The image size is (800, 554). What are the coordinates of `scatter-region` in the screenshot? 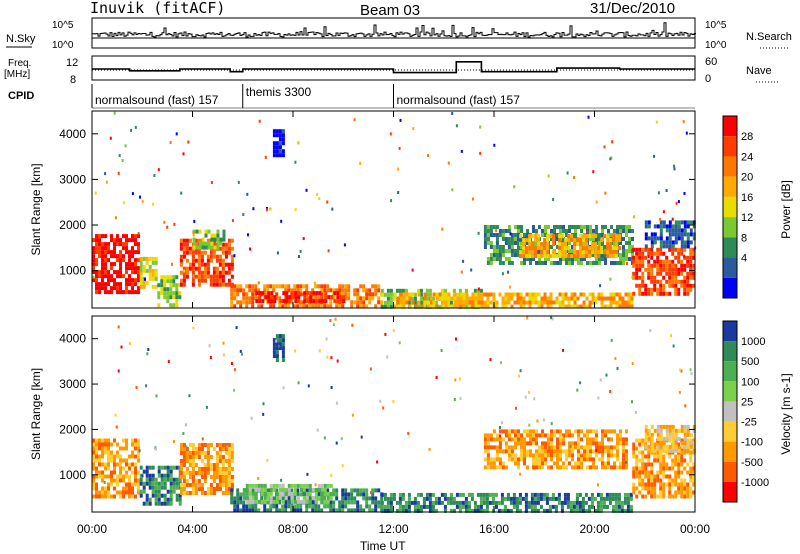 It's located at (209, 239).